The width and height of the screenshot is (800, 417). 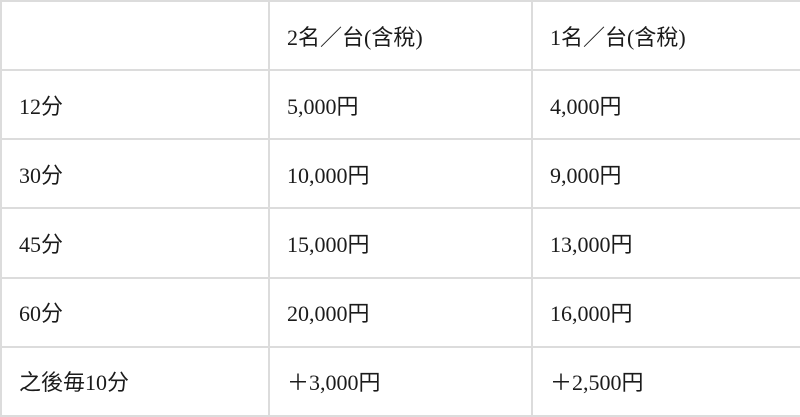 I want to click on price-two-cell: 5,000円, so click(x=400, y=104).